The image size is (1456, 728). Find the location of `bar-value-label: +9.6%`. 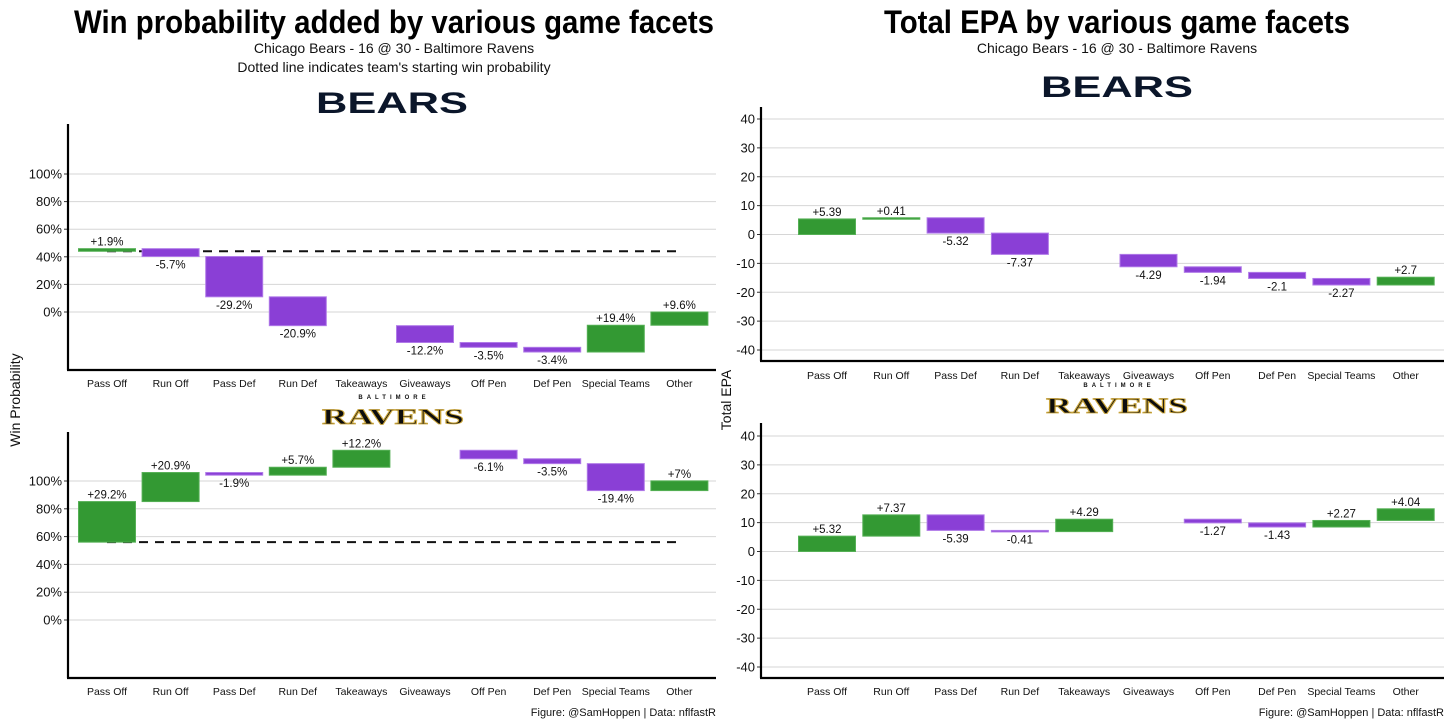

bar-value-label: +9.6% is located at coordinates (679, 306).